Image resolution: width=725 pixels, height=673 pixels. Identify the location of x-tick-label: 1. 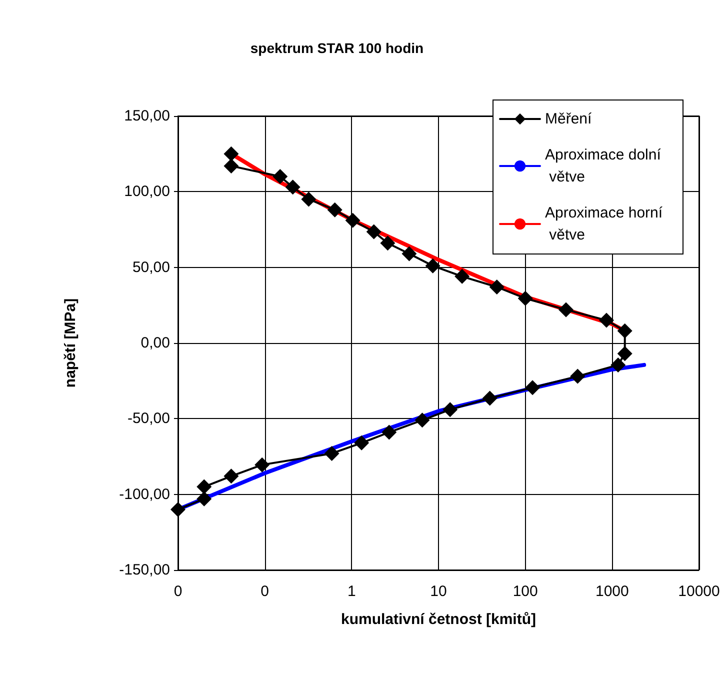
(351, 591).